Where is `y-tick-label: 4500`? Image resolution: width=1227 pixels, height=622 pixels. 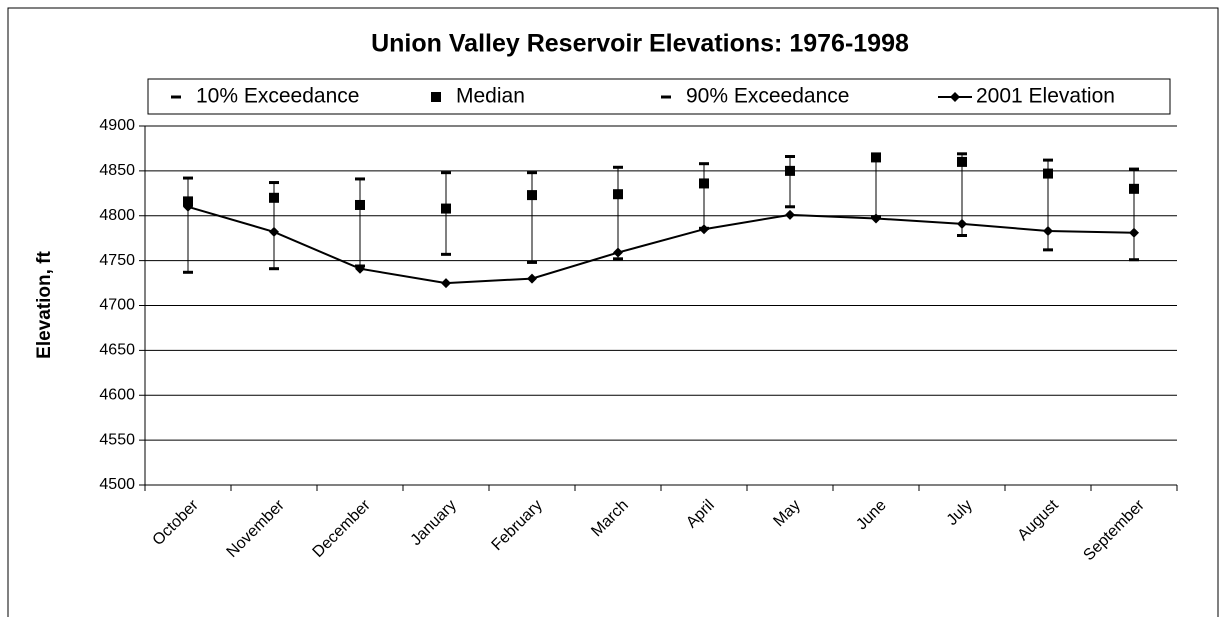 y-tick-label: 4500 is located at coordinates (117, 484).